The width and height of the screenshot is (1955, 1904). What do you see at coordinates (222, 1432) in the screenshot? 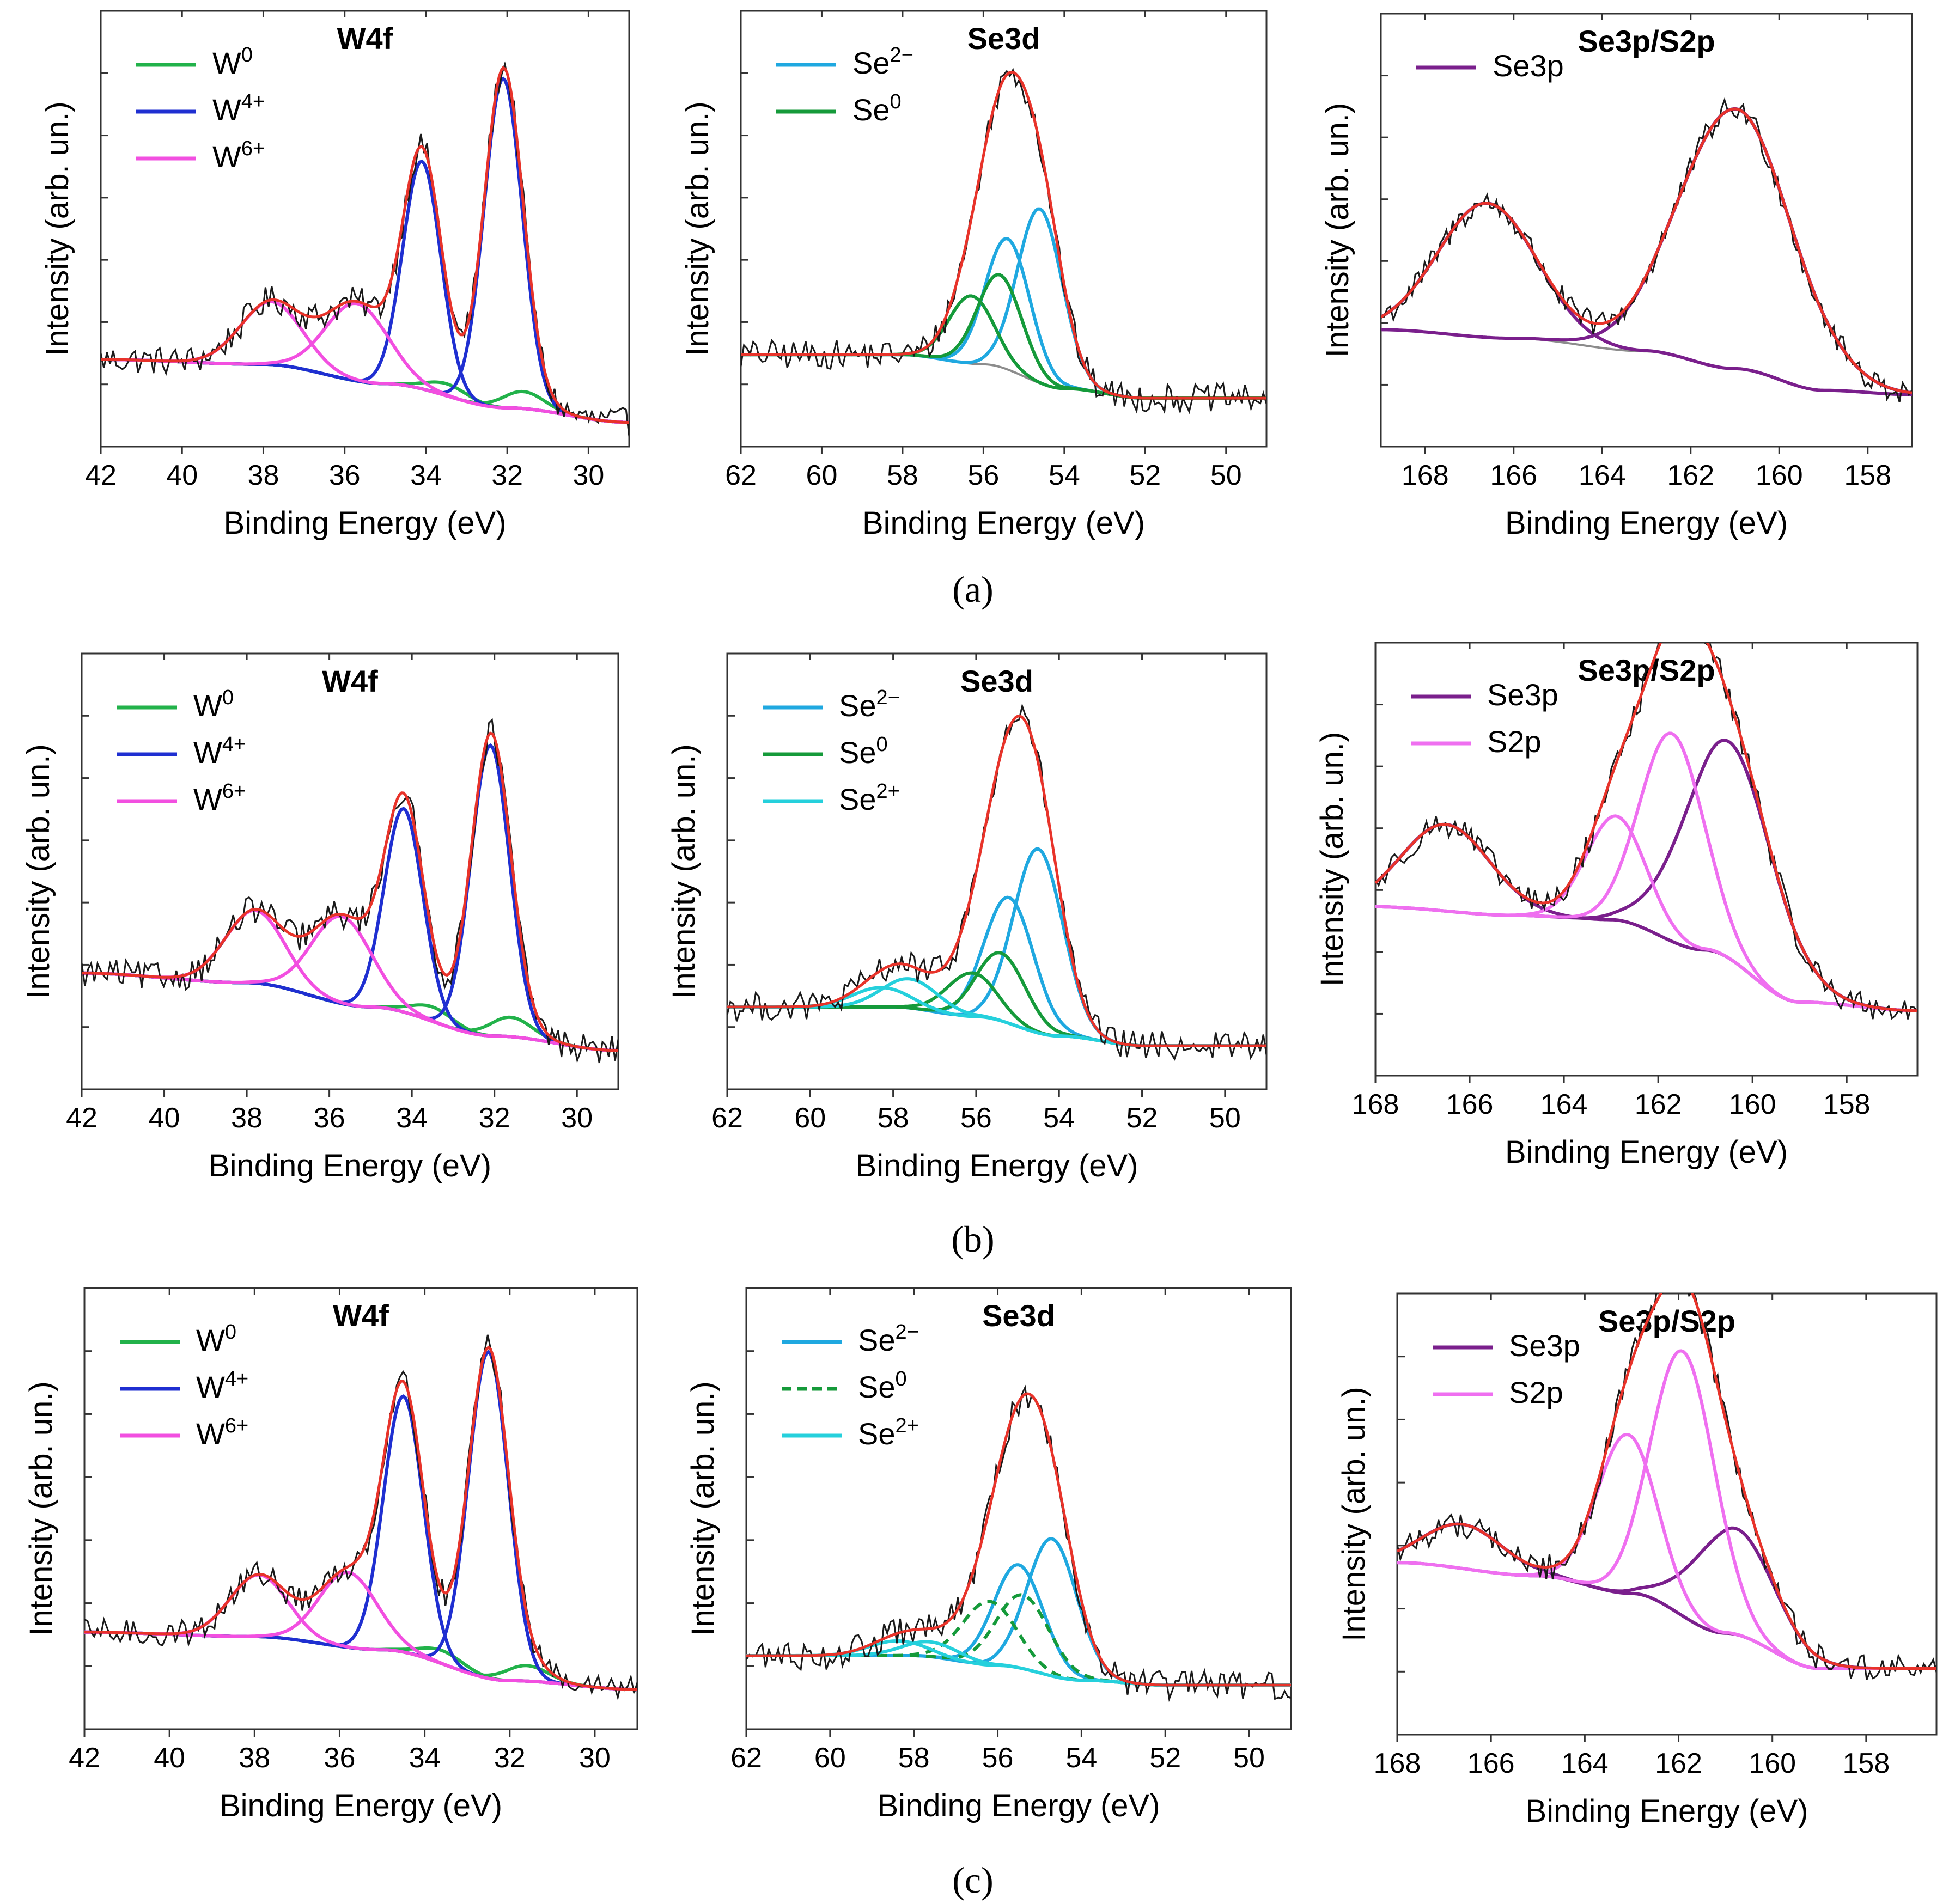
I see `legend-label: W6+` at bounding box center [222, 1432].